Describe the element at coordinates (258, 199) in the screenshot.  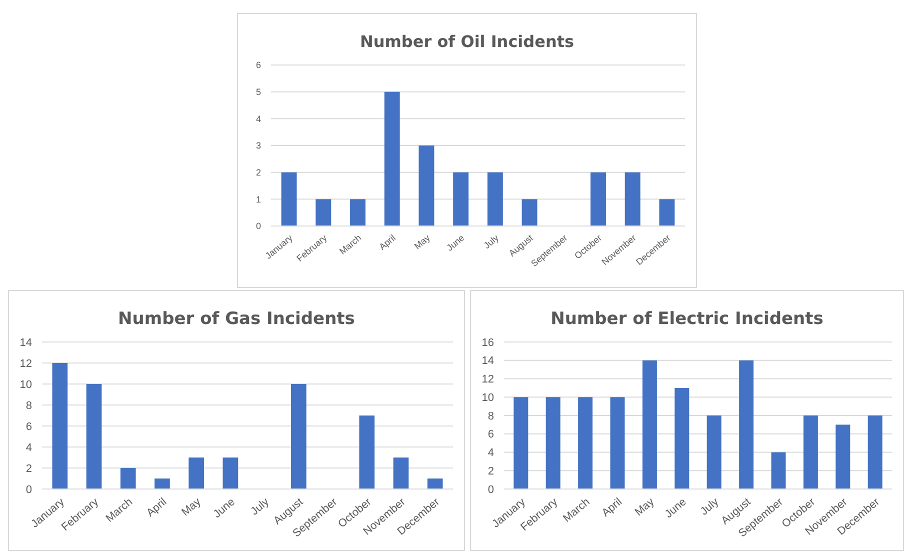
I see `y-tick-label: 1` at that location.